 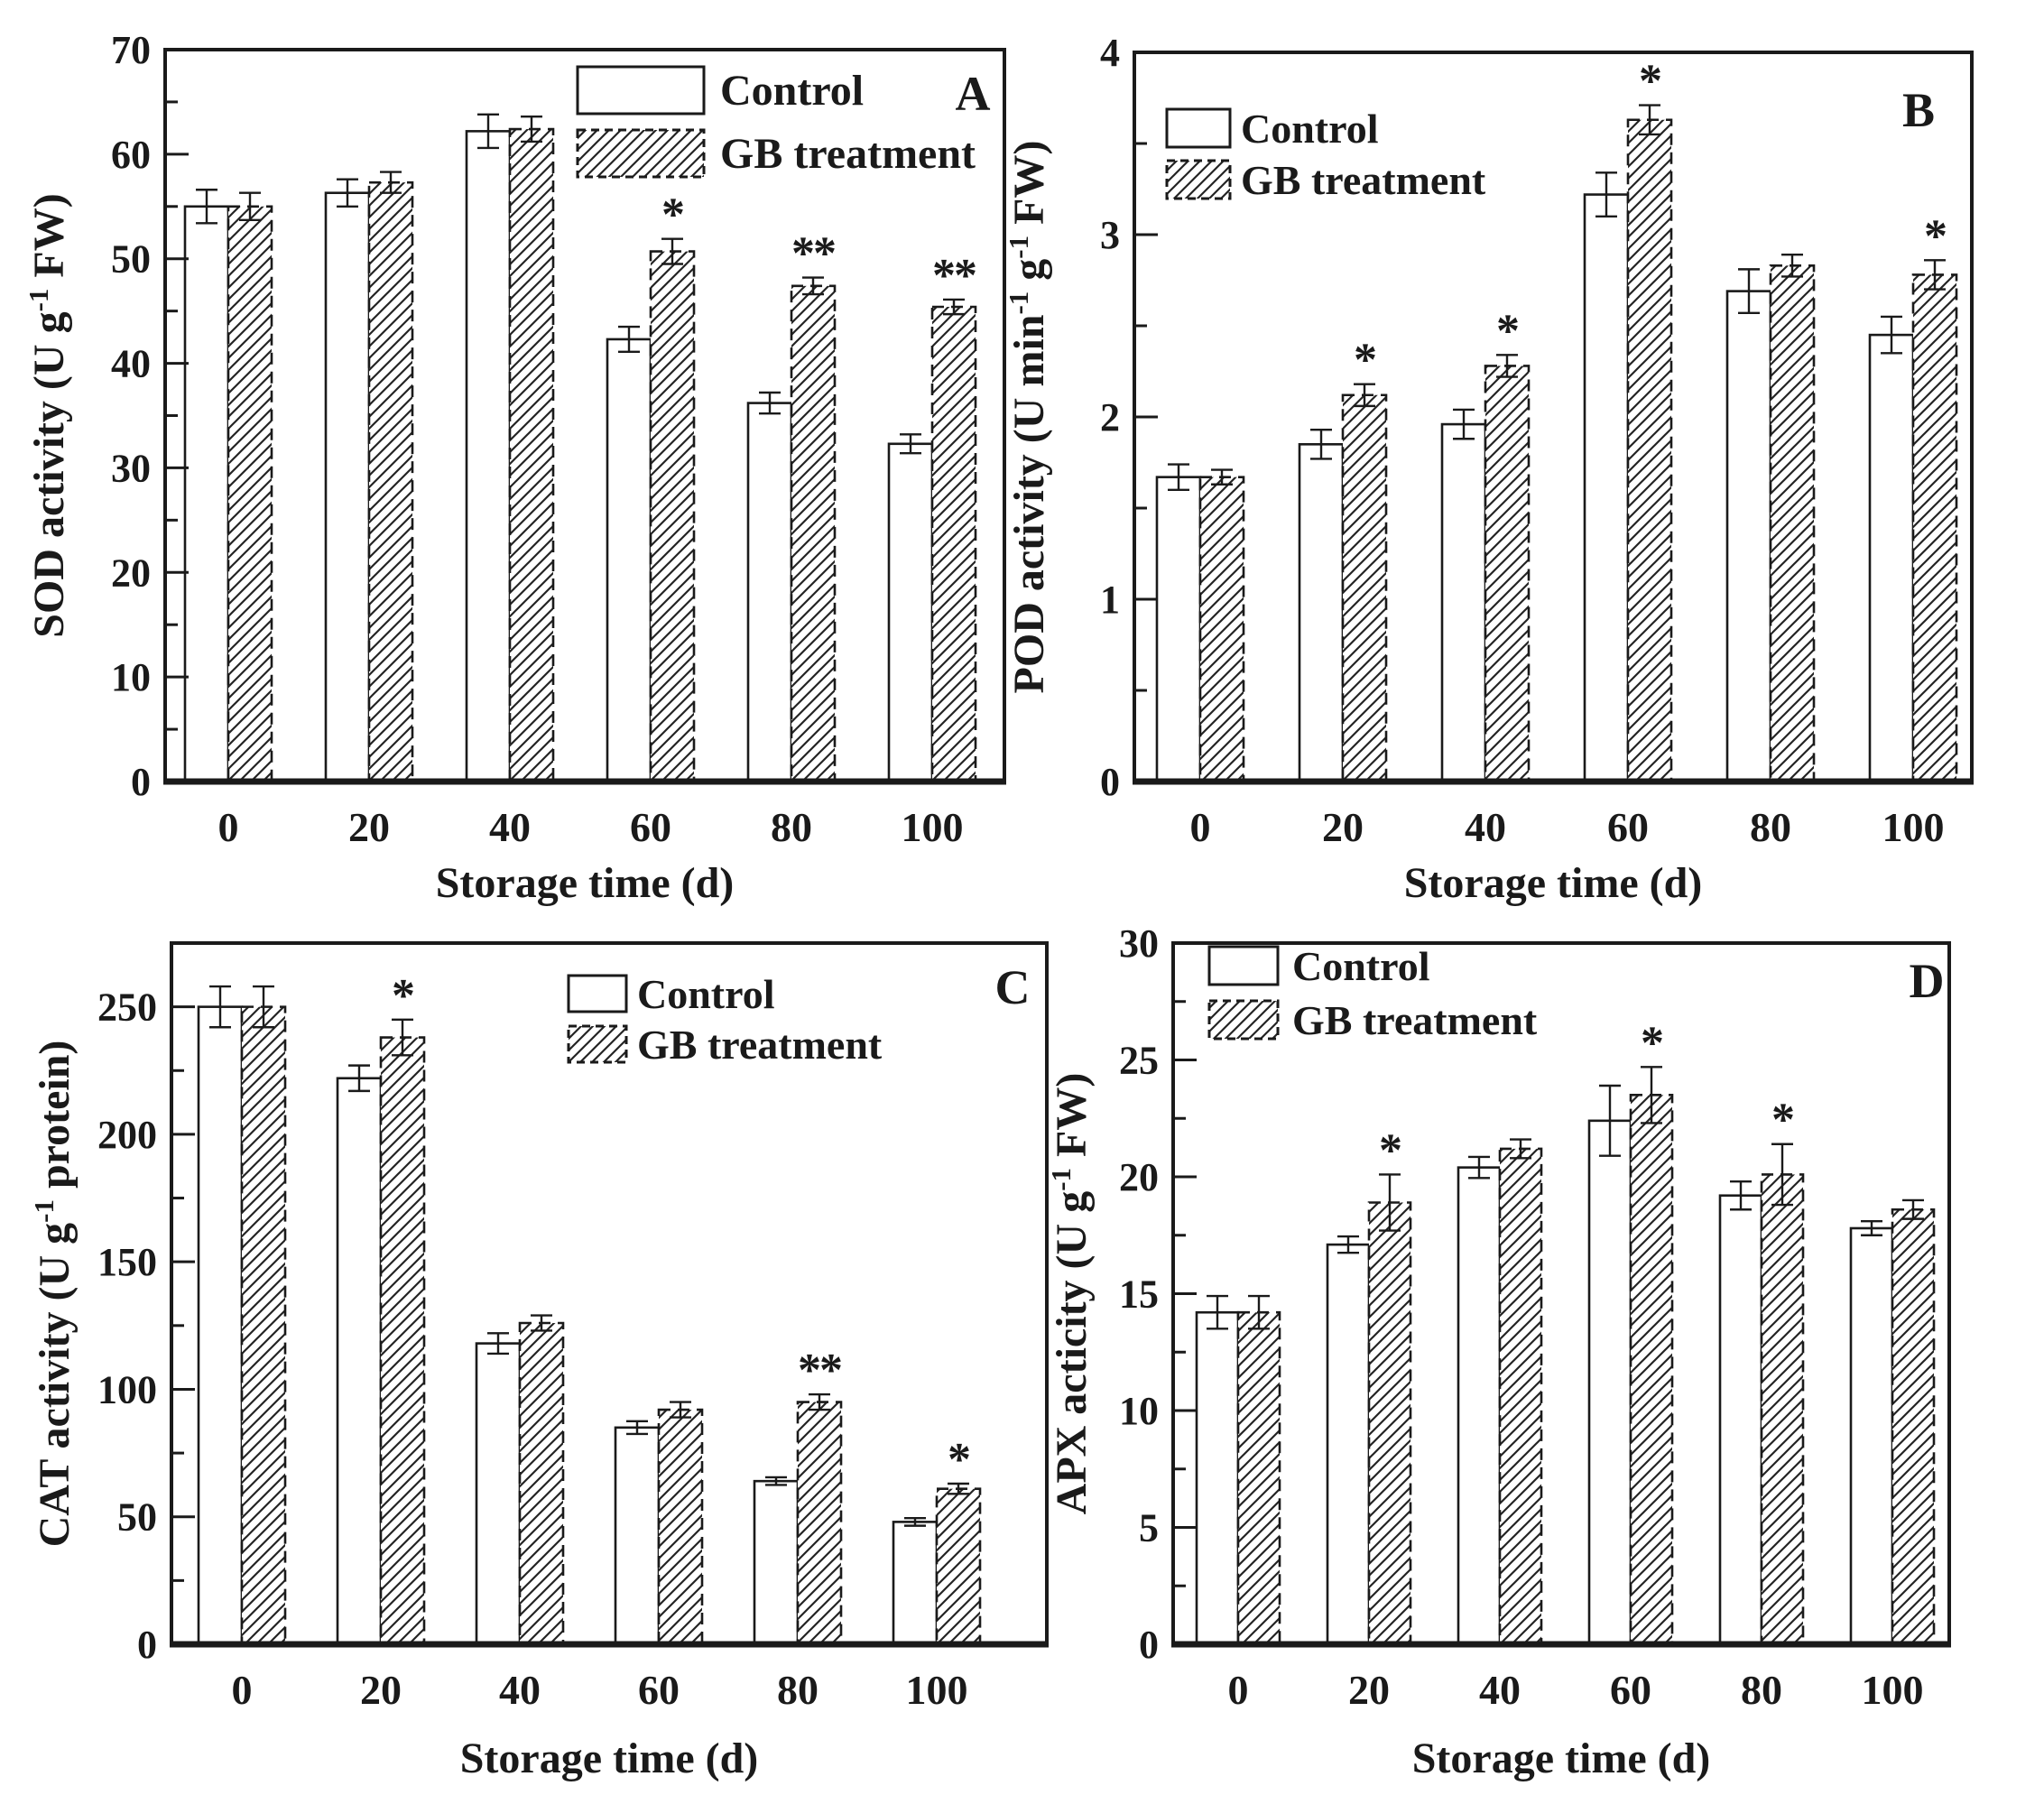 I want to click on plot-border, so click(x=1561, y=1293).